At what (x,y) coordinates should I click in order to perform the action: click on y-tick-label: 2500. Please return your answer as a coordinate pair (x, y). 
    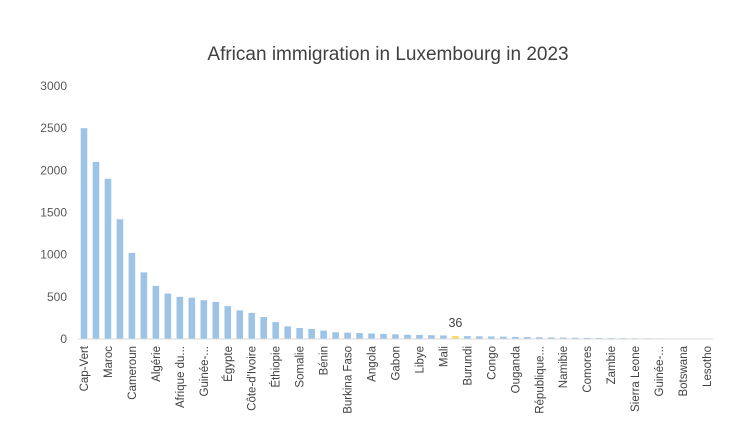
    Looking at the image, I should click on (53, 128).